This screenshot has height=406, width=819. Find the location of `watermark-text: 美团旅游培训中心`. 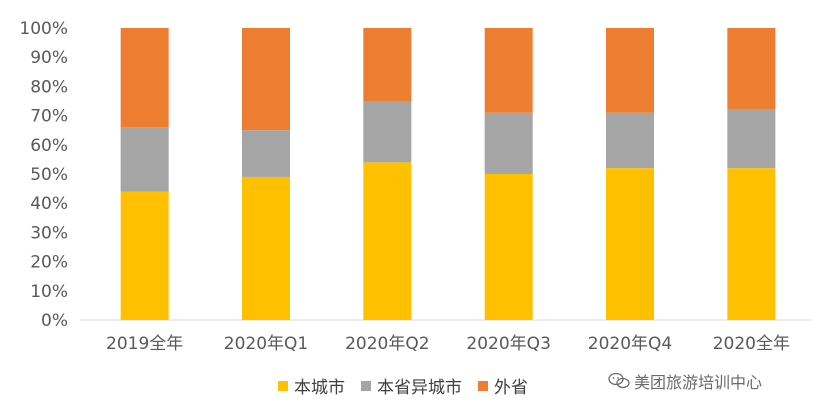

watermark-text: 美团旅游培训中心 is located at coordinates (698, 382).